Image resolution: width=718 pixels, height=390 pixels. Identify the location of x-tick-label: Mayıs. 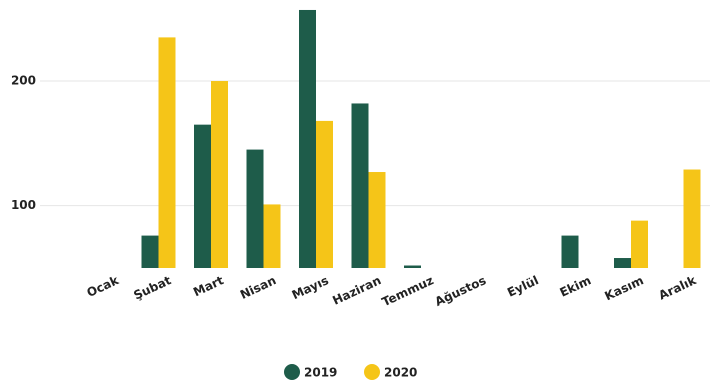
(310, 287).